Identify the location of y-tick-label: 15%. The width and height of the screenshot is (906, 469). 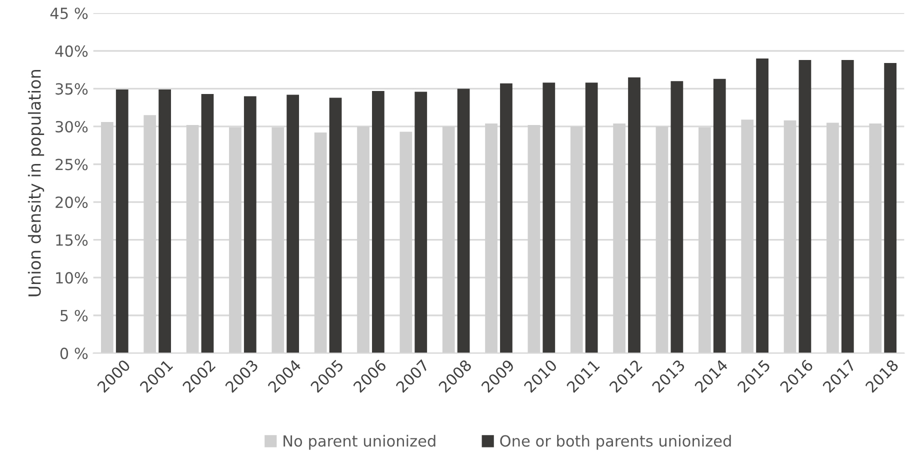
(72, 240).